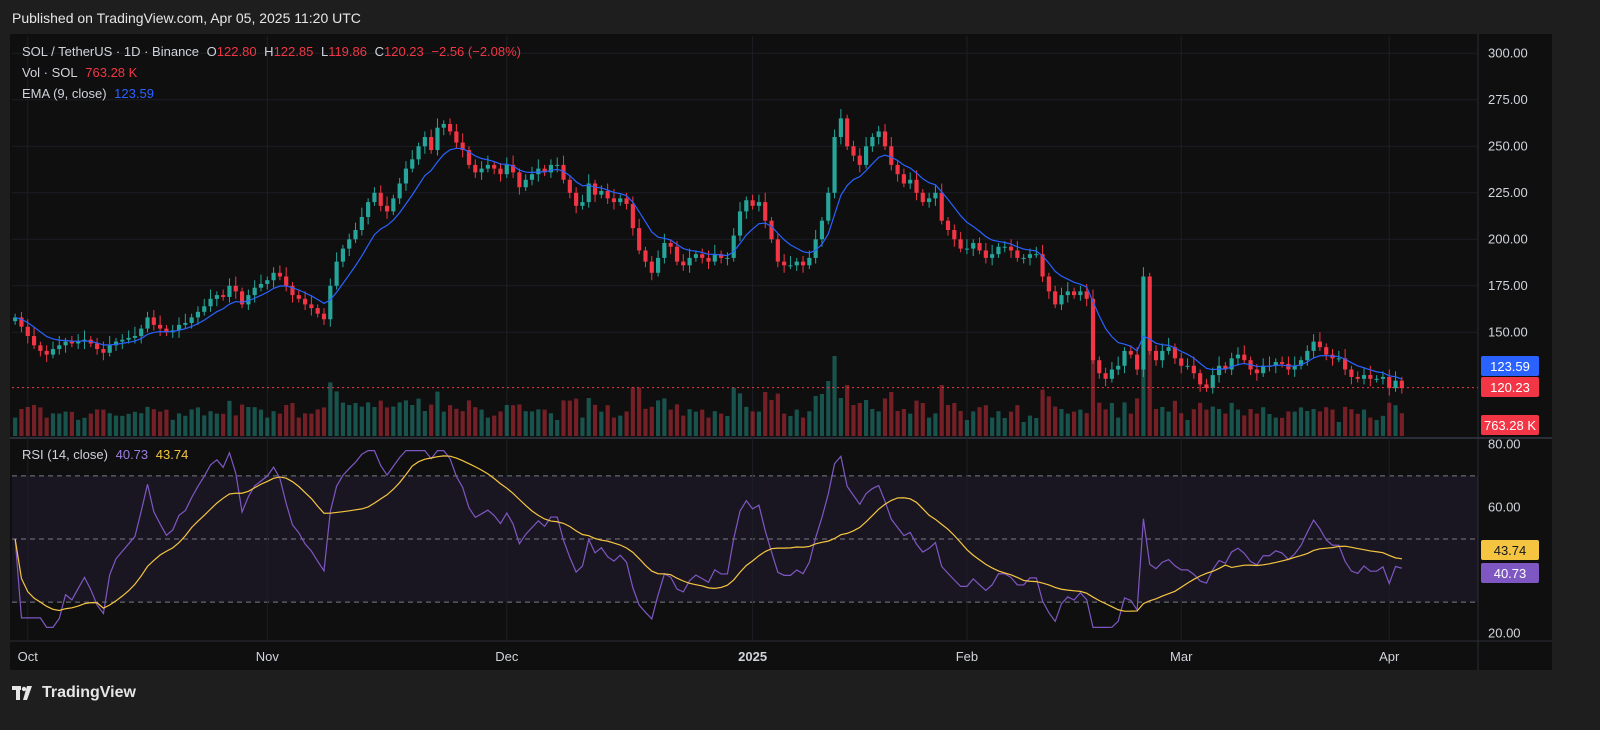 Image resolution: width=1600 pixels, height=730 pixels. I want to click on brand-name: TradingView, so click(89, 692).